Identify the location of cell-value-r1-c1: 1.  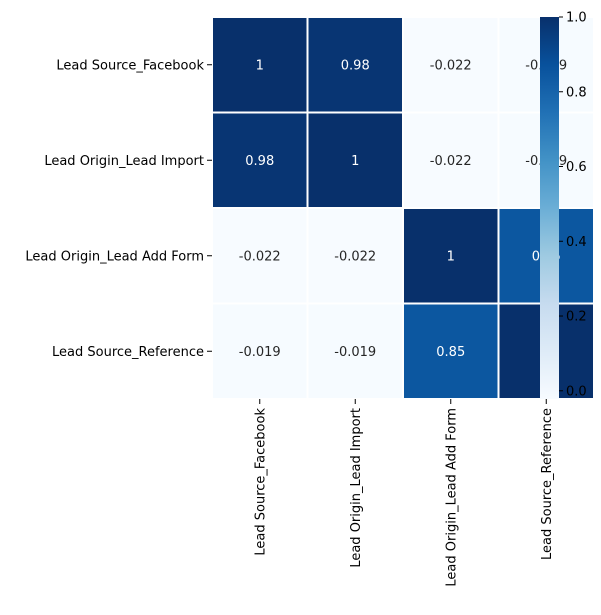
(355, 161).